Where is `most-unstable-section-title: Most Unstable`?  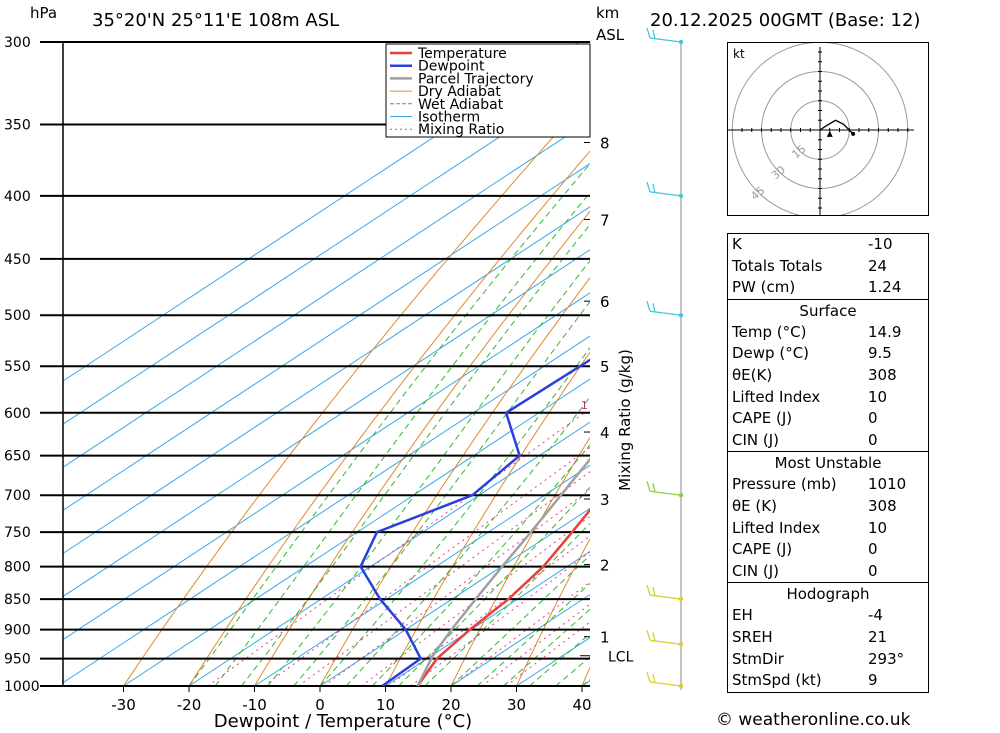 most-unstable-section-title: Most Unstable is located at coordinates (828, 462).